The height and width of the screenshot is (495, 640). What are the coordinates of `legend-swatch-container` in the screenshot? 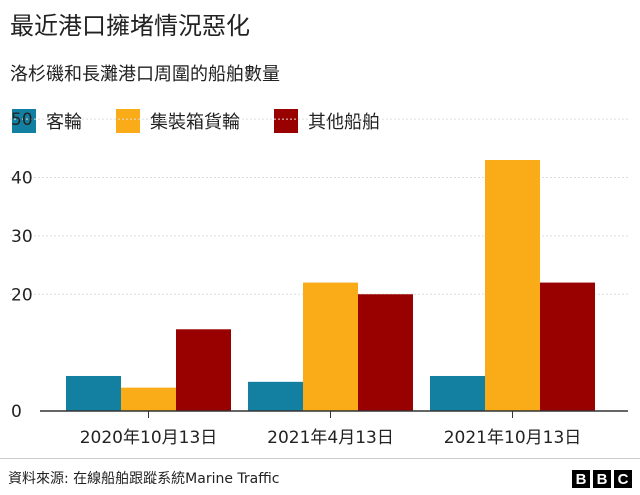 It's located at (128, 121).